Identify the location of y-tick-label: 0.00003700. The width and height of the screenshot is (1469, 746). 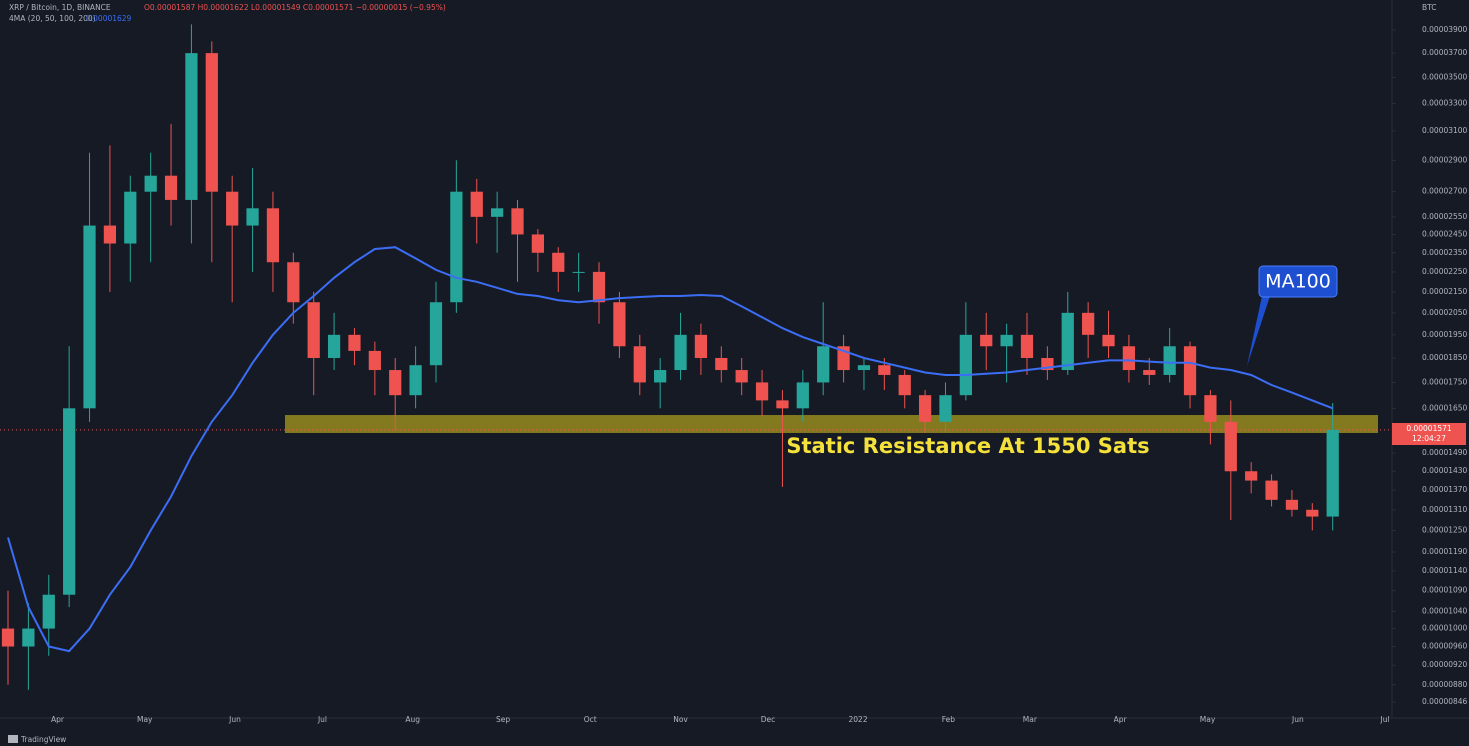
(1445, 52).